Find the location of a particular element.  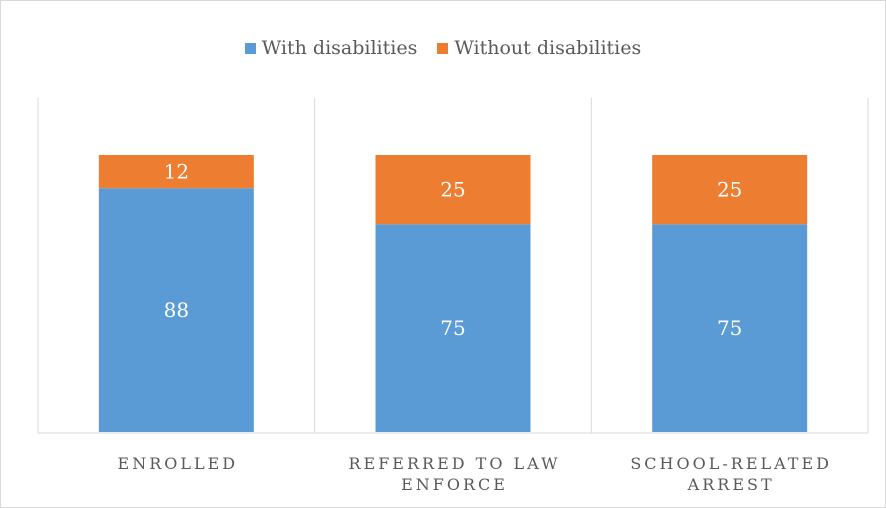

legend-item-without-disabilities: Without disabilities is located at coordinates (539, 48).